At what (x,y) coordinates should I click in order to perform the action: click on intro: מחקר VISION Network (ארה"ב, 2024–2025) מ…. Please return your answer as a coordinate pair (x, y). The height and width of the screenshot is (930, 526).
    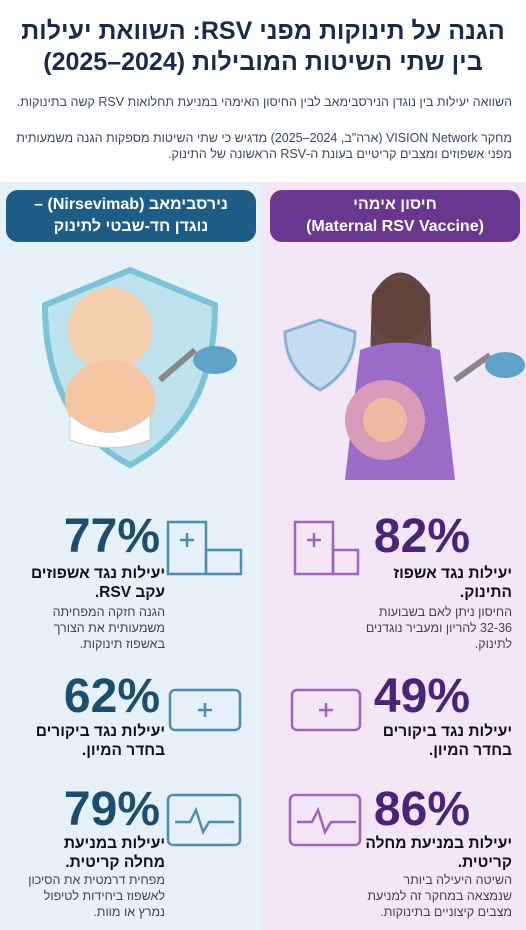
    Looking at the image, I should click on (264, 146).